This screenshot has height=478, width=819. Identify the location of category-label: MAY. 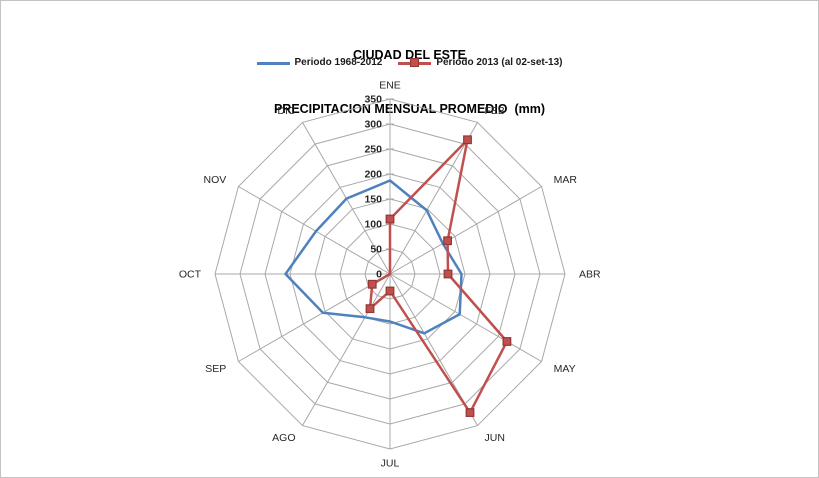
(565, 369).